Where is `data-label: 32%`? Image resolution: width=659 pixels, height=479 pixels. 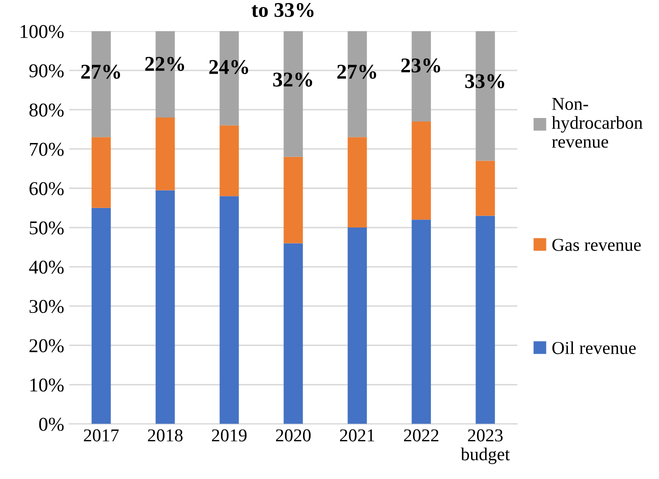
data-label: 32% is located at coordinates (292, 79).